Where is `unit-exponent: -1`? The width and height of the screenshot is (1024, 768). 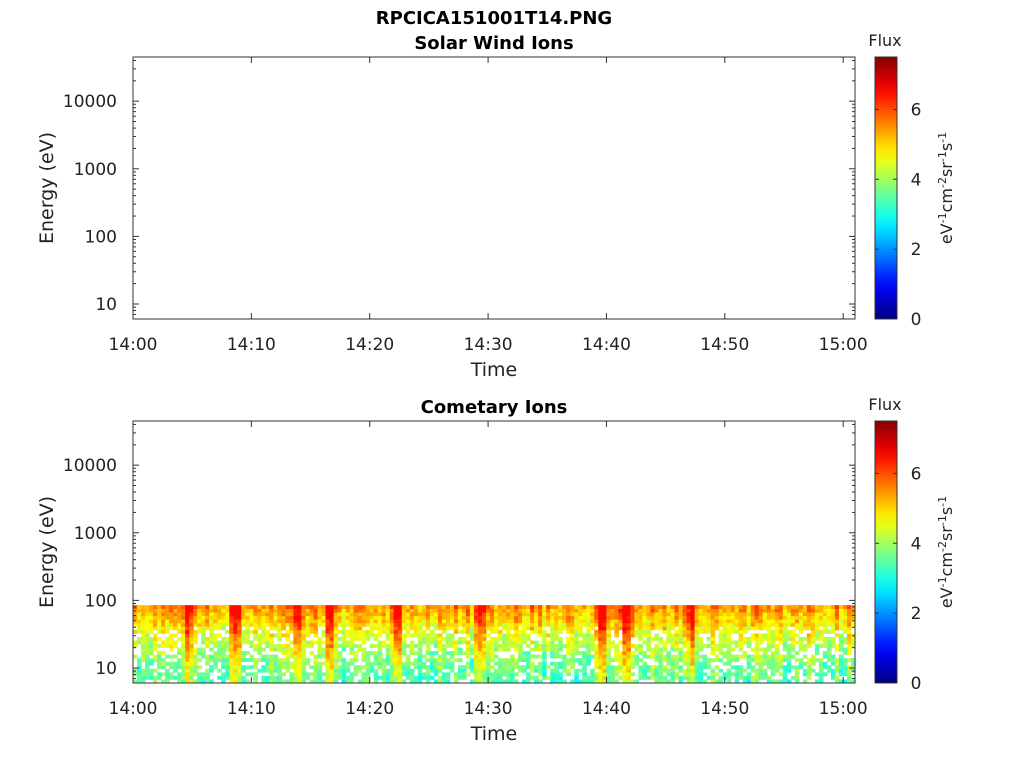 unit-exponent: -1 is located at coordinates (942, 217).